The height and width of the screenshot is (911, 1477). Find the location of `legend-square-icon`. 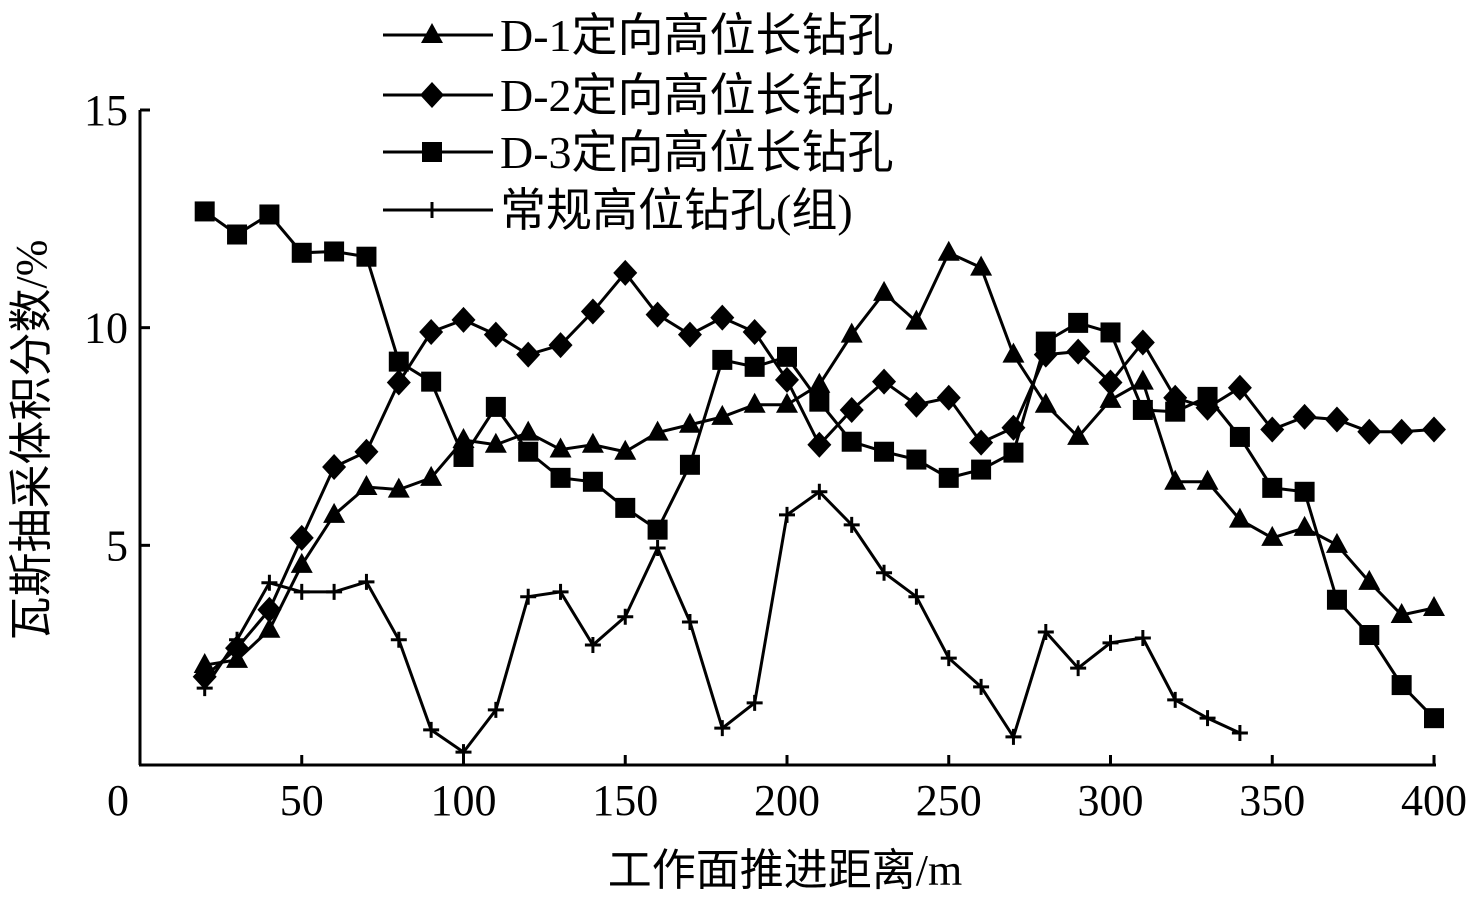

legend-square-icon is located at coordinates (432, 152).